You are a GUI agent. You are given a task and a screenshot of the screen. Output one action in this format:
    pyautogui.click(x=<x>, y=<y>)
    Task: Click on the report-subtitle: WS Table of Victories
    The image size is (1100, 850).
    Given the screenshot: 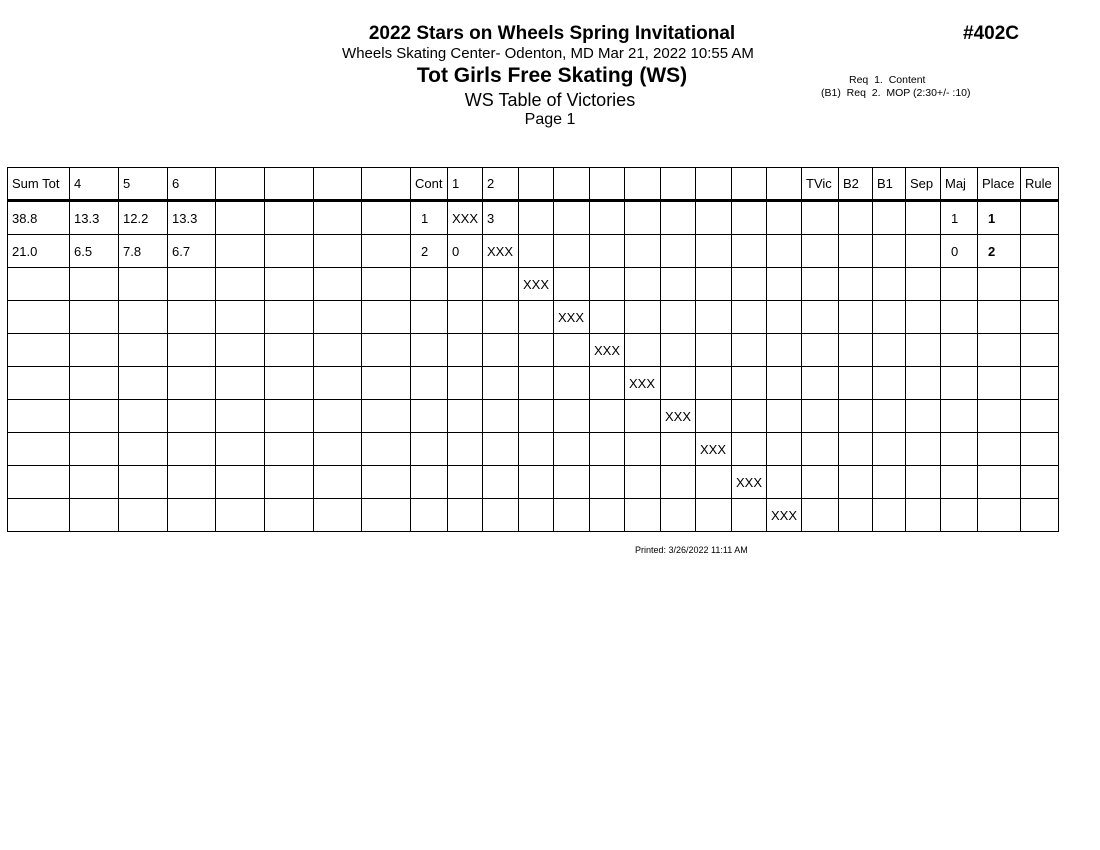 What is the action you would take?
    pyautogui.click(x=550, y=100)
    